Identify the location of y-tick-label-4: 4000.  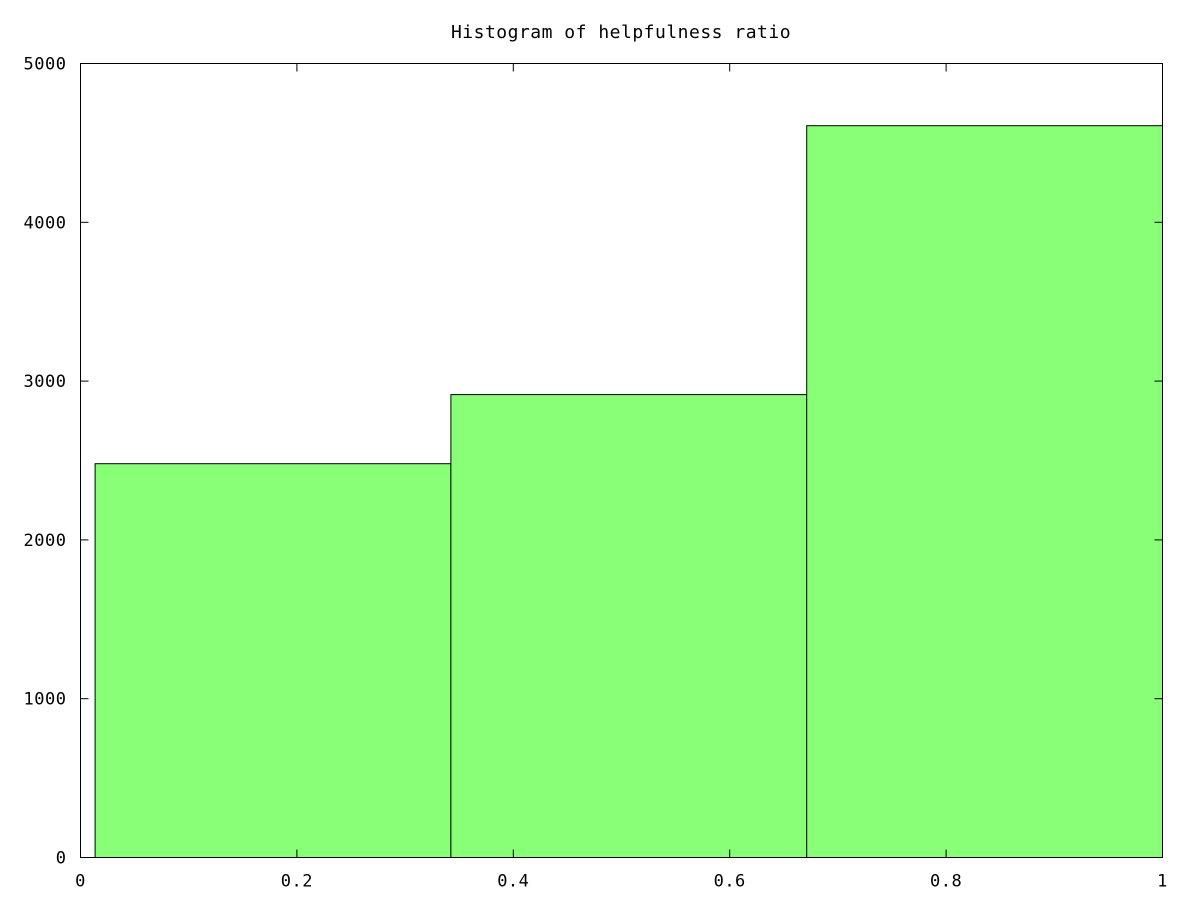
(45, 223).